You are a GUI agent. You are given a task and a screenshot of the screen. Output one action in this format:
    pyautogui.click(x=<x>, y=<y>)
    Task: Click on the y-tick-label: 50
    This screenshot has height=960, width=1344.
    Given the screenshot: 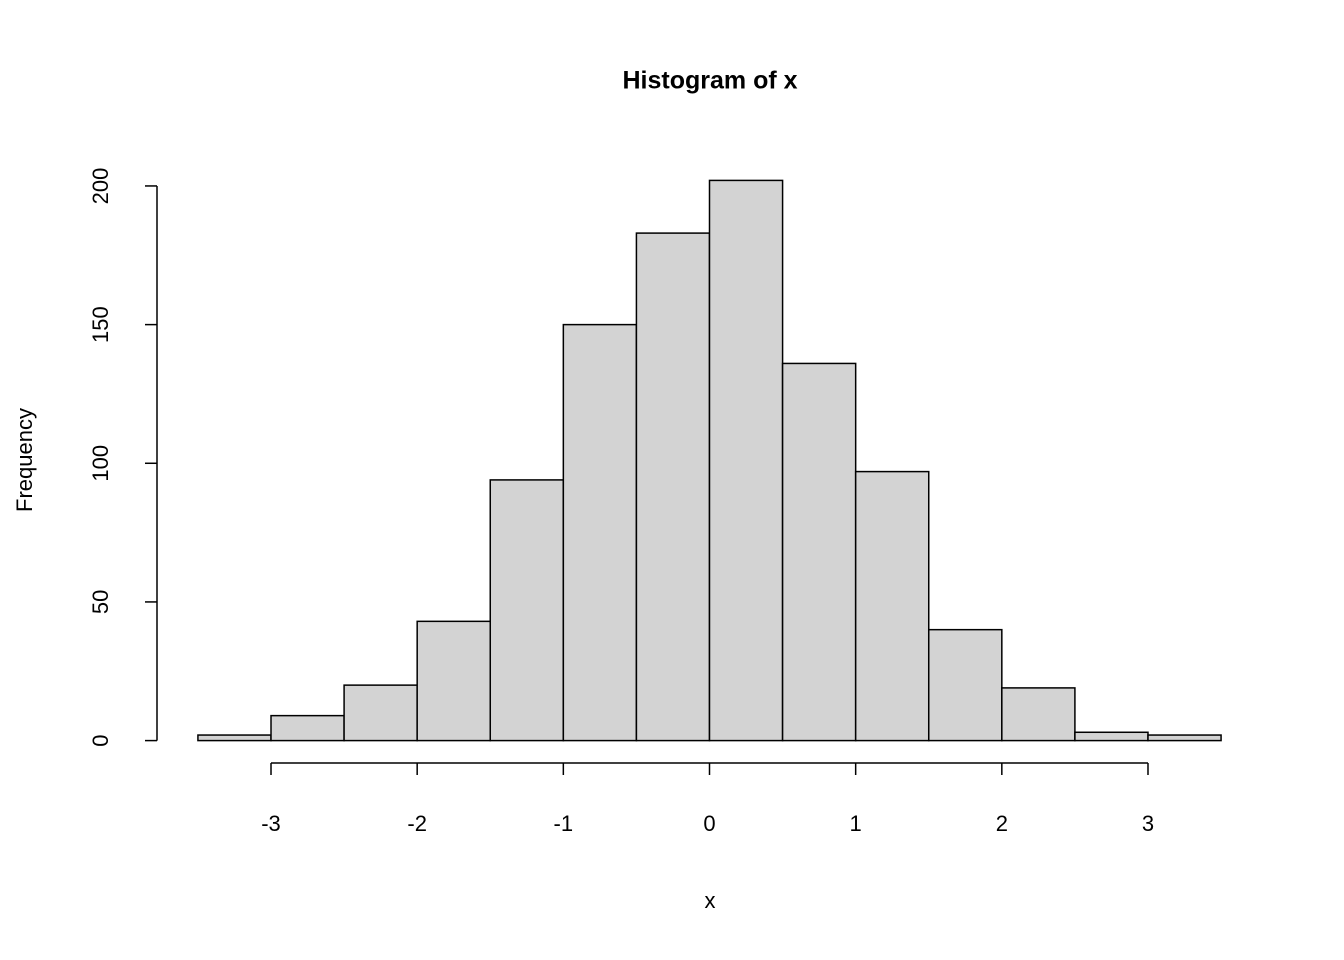 What is the action you would take?
    pyautogui.click(x=100, y=602)
    